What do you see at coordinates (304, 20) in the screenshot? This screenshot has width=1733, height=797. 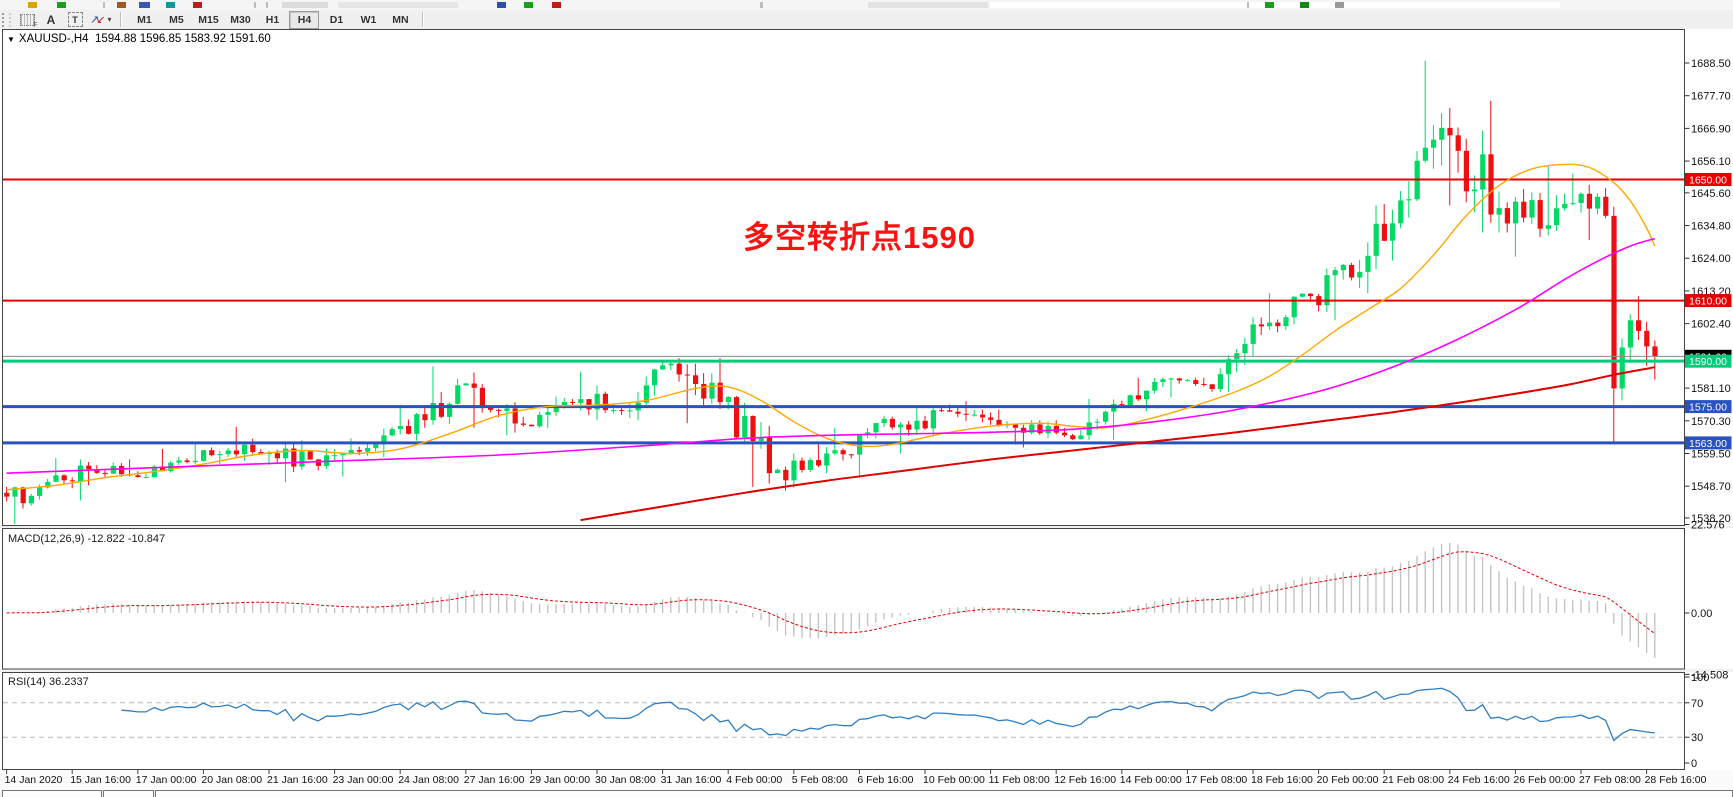 I see `timeframe-button-h4: H4` at bounding box center [304, 20].